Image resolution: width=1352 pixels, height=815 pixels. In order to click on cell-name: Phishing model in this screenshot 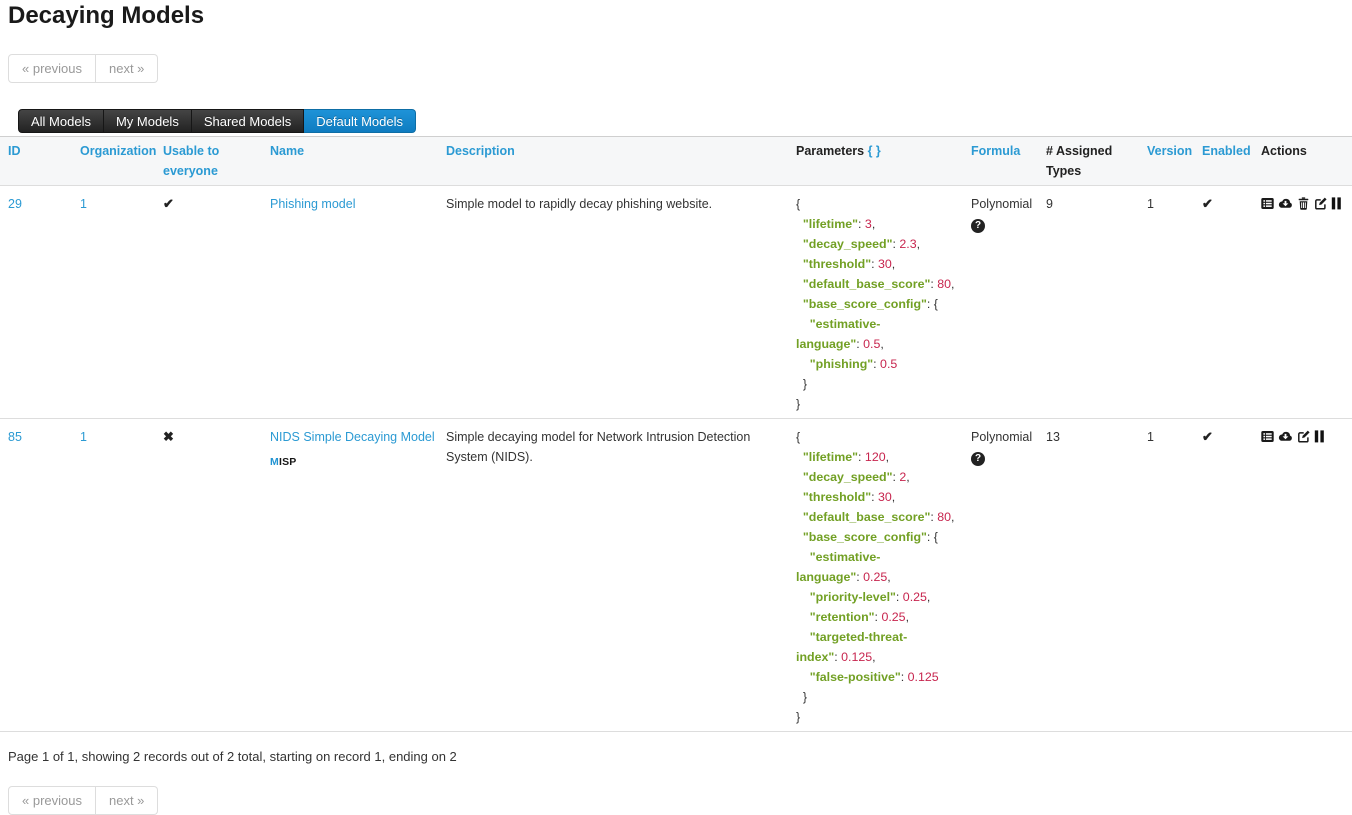, I will do `click(358, 302)`.